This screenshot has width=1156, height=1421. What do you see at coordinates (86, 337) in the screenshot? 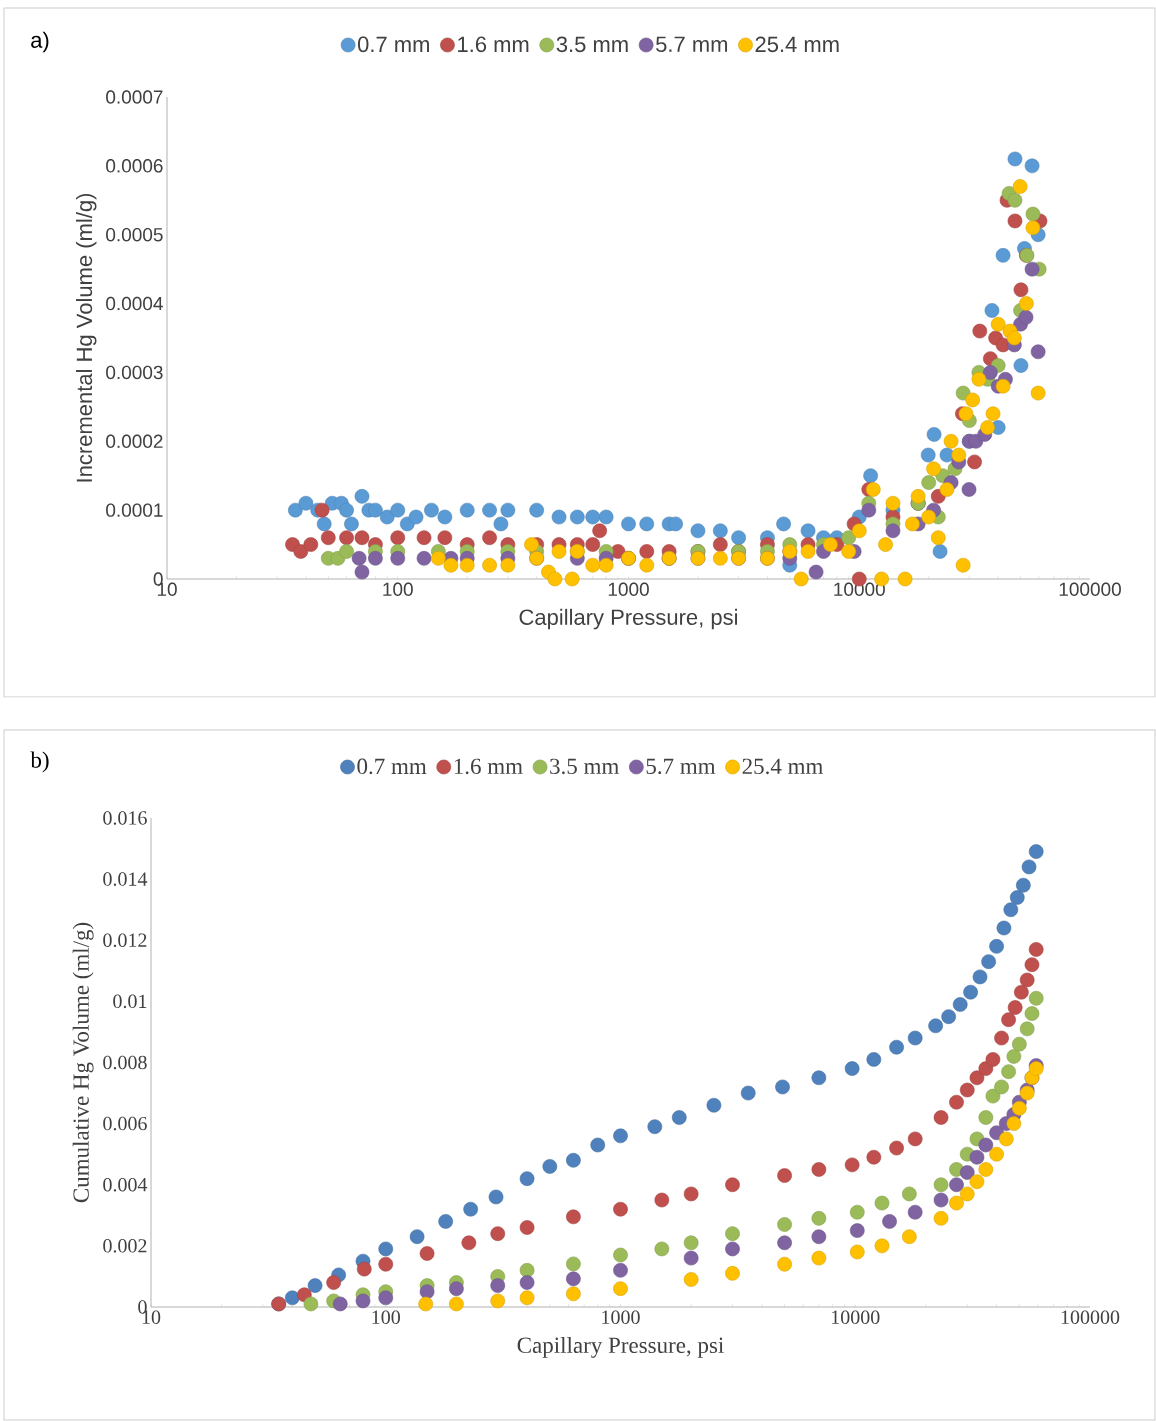
I see `y-axis-title: Incremental Hg Volume (ml/g)` at bounding box center [86, 337].